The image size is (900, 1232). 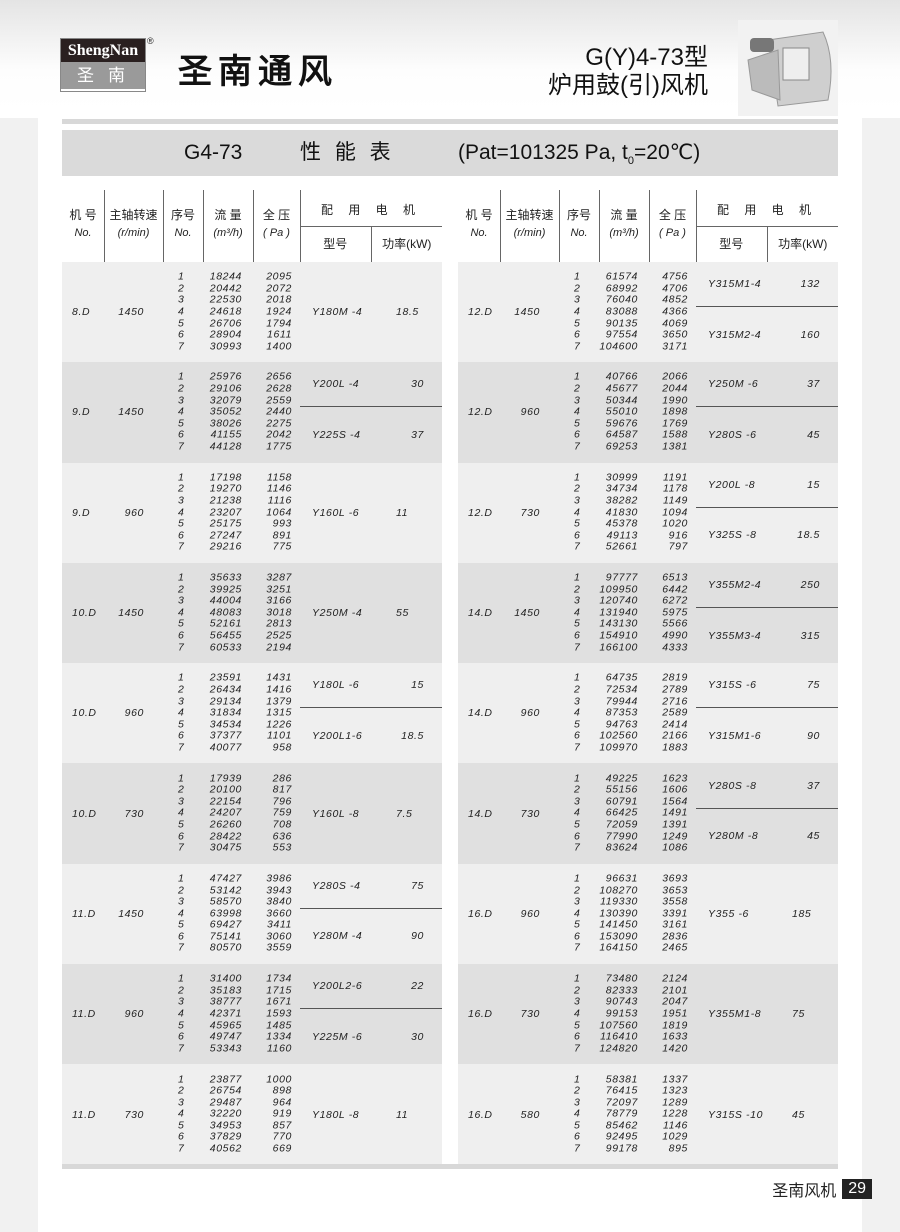 I want to click on performance-point: 2 20442 2072, so click(x=234, y=289).